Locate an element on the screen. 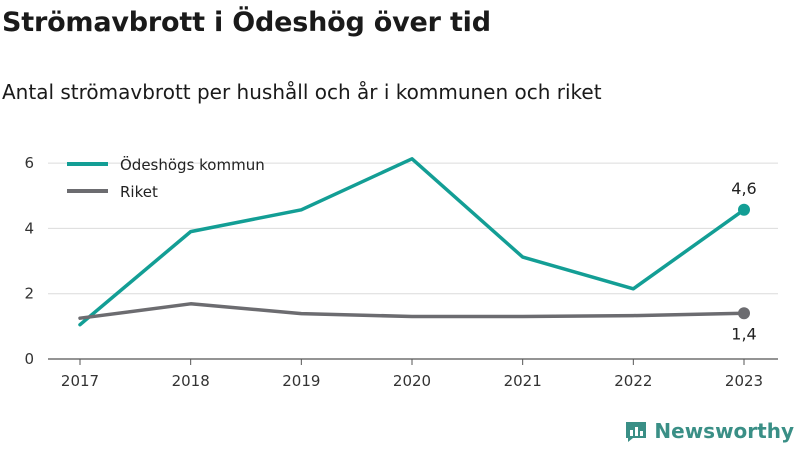 The width and height of the screenshot is (800, 450). data-label-kommun: 4,6 is located at coordinates (743, 188).